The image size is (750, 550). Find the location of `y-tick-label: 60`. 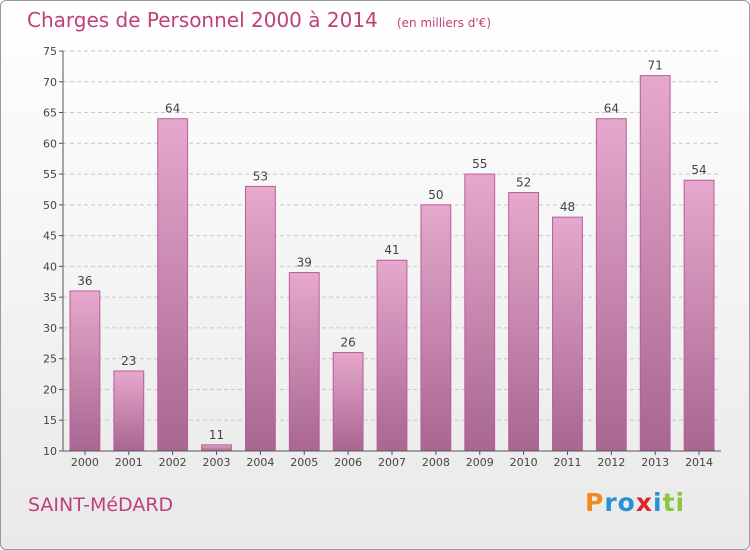

y-tick-label: 60 is located at coordinates (50, 143).